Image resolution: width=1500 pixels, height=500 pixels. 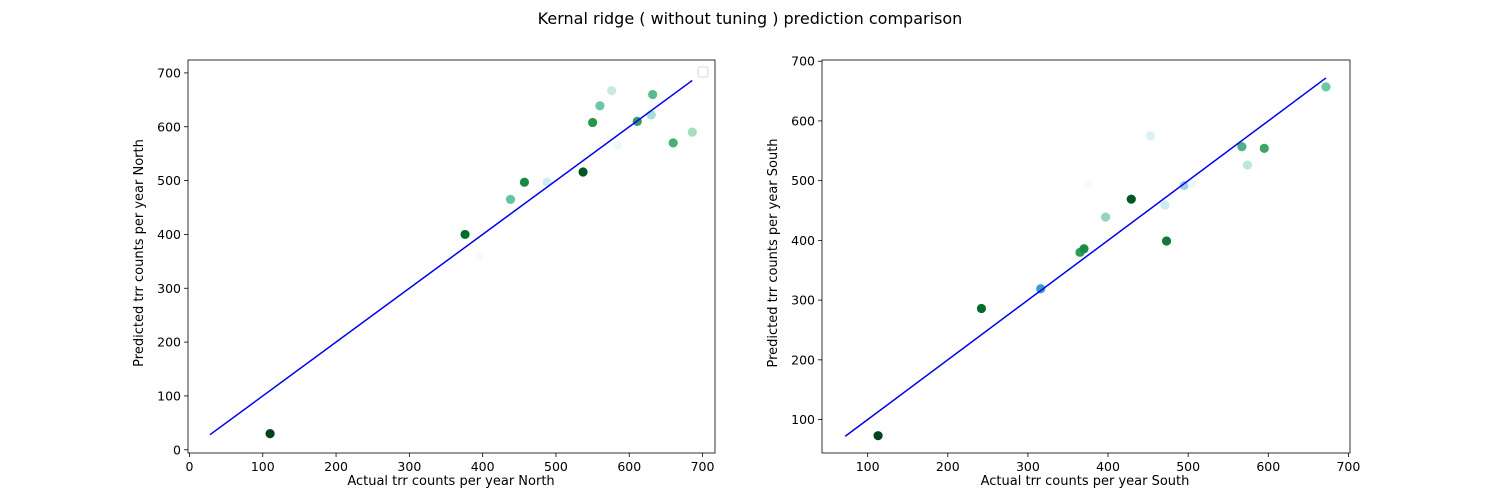 What do you see at coordinates (169, 180) in the screenshot?
I see `y-tick-label-north: 500` at bounding box center [169, 180].